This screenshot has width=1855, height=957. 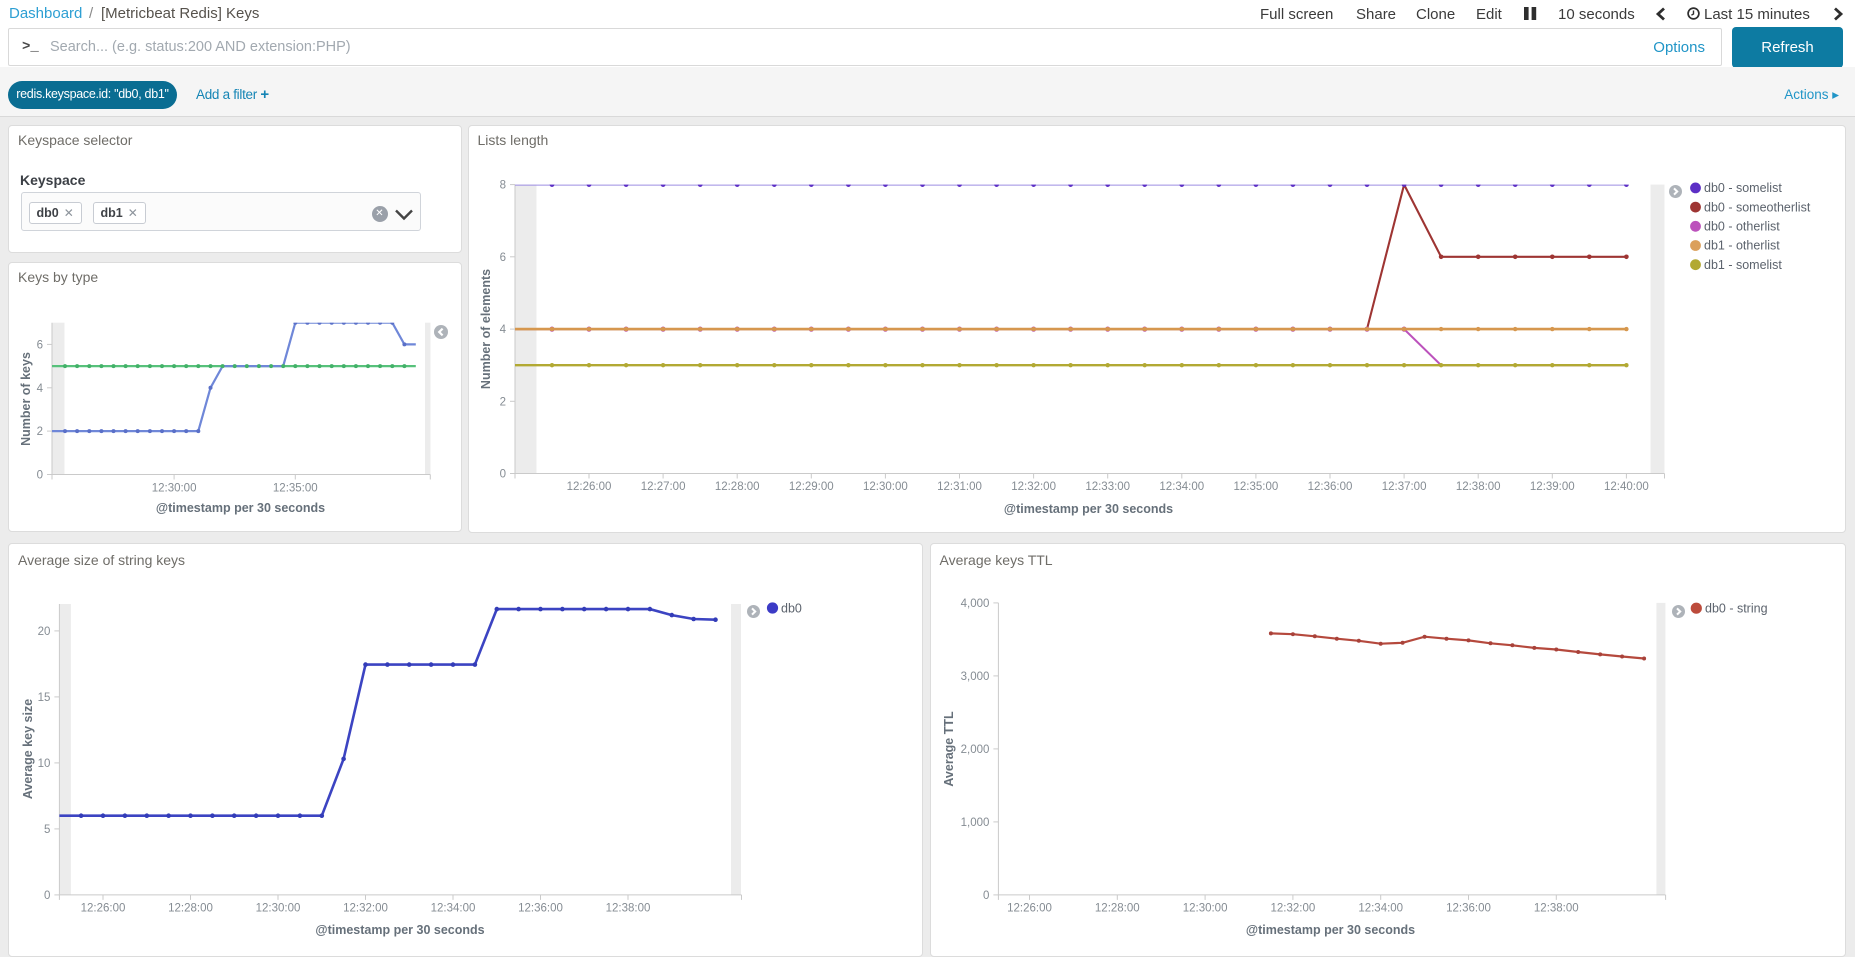 I want to click on svg-text: 1,000, so click(x=974, y=822).